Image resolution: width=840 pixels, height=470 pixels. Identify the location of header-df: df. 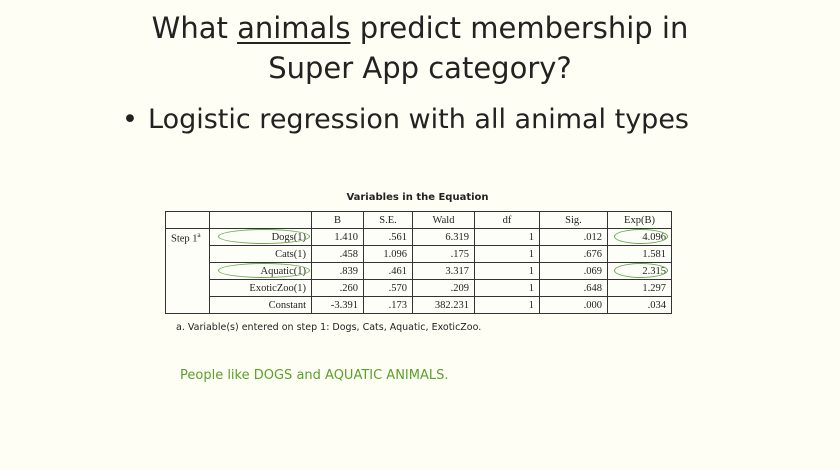
(507, 220).